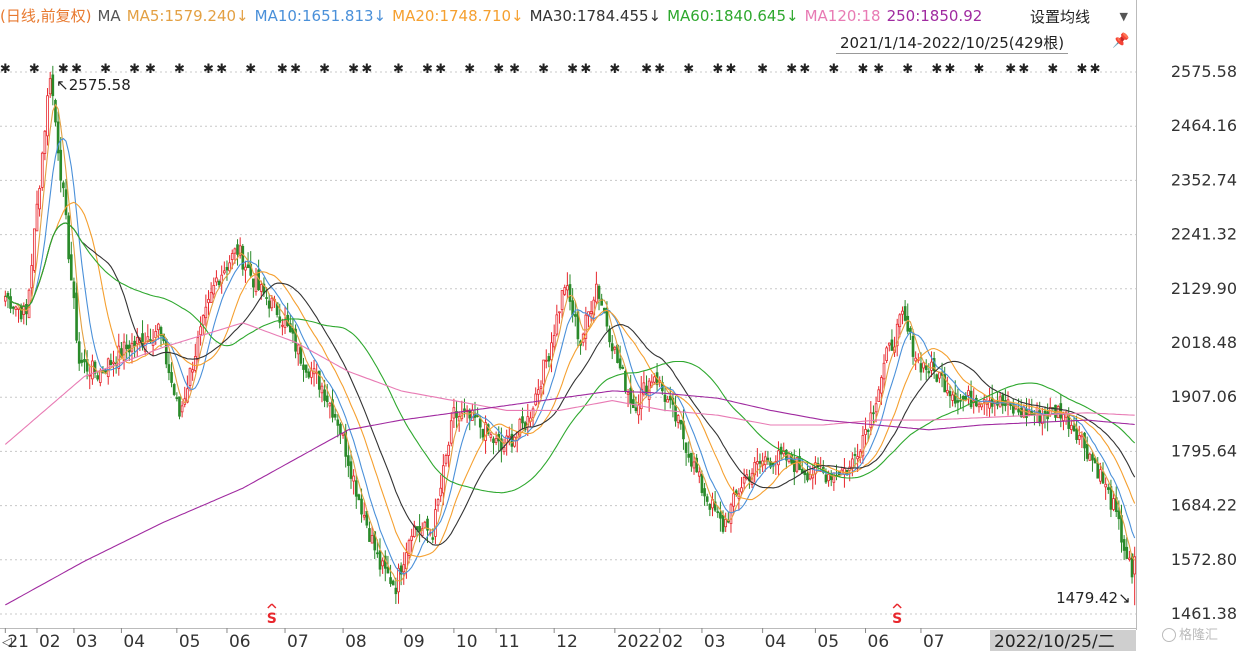 The width and height of the screenshot is (1241, 651). Describe the element at coordinates (1078, 17) in the screenshot. I see `ma-settings-dropdown: 设置均线 ▼` at that location.